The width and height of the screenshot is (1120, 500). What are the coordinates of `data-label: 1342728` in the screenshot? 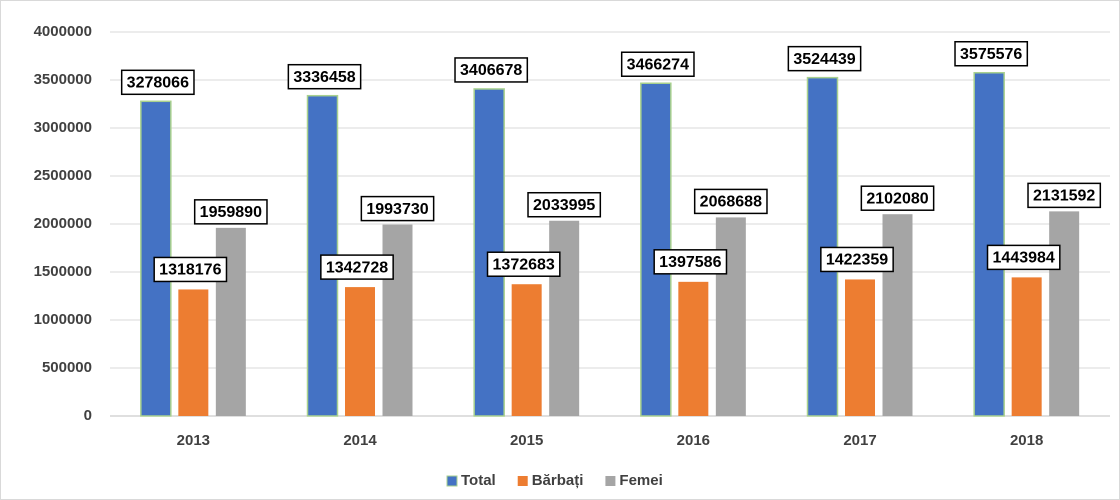 It's located at (357, 267).